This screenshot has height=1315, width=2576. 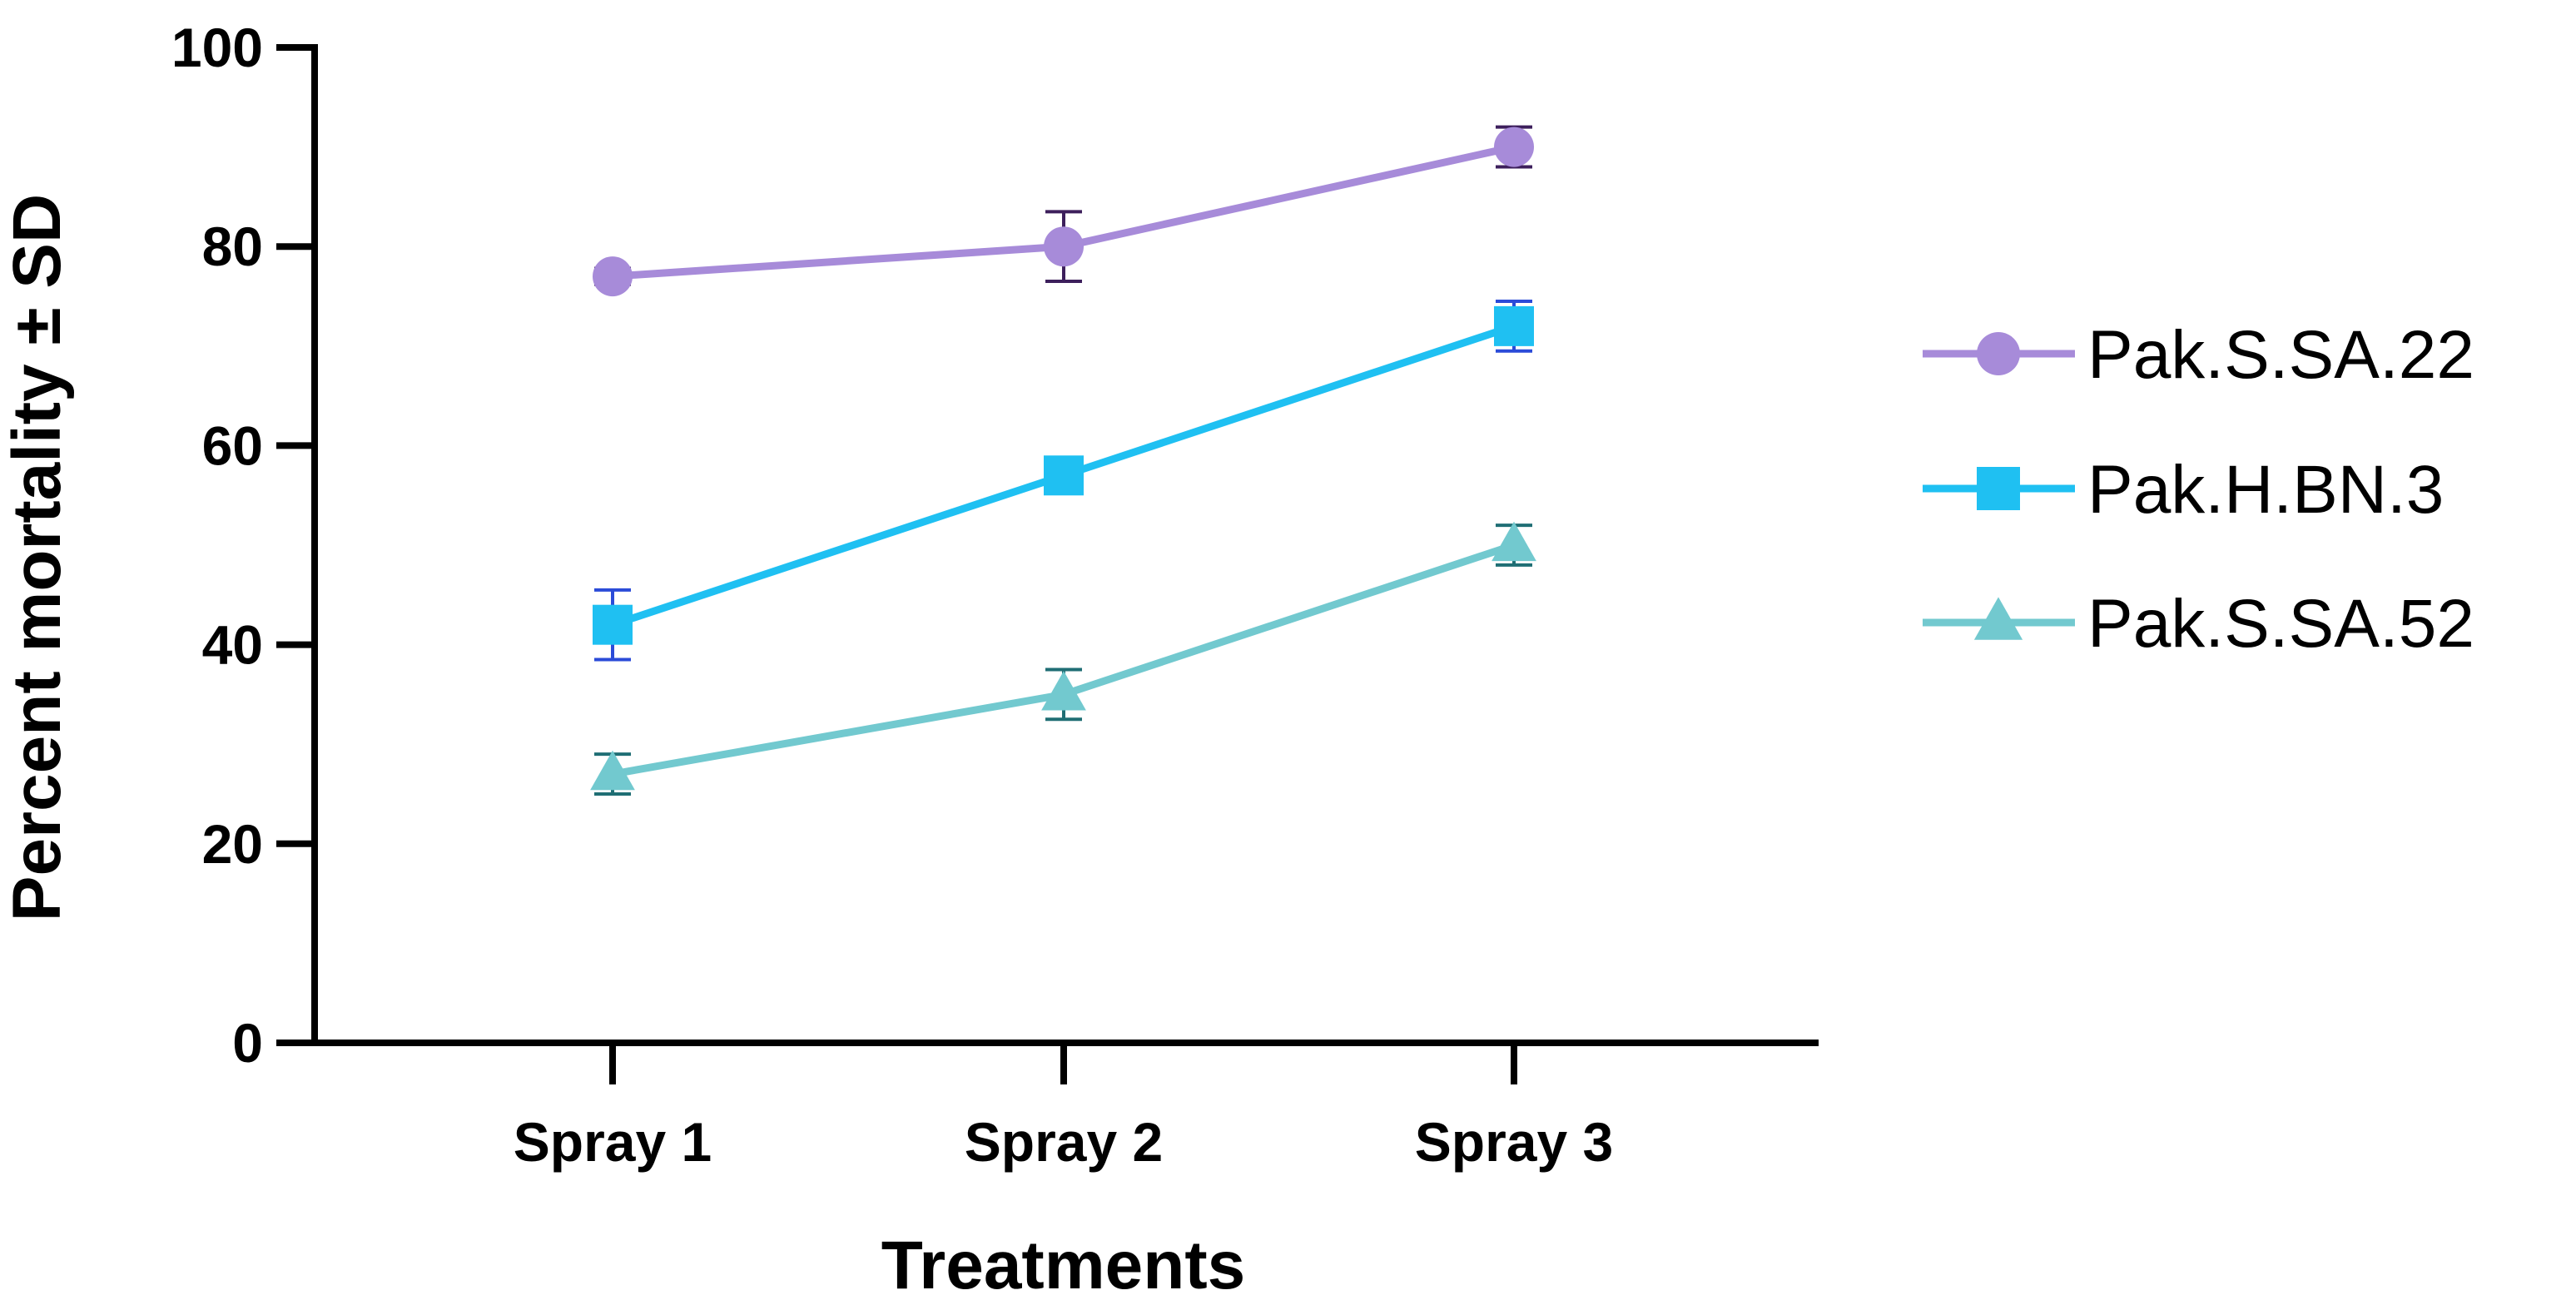 What do you see at coordinates (1063, 211) in the screenshot?
I see `series-Pak.S.SA.22` at bounding box center [1063, 211].